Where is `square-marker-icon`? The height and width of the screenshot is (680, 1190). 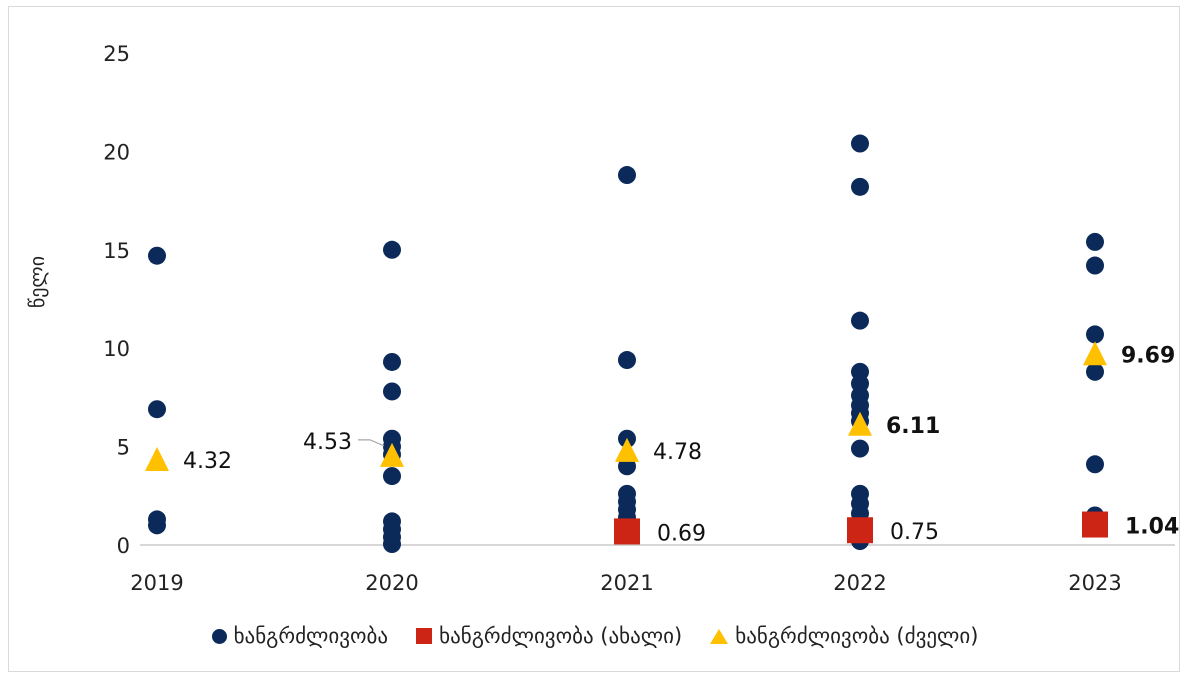 square-marker-icon is located at coordinates (424, 636).